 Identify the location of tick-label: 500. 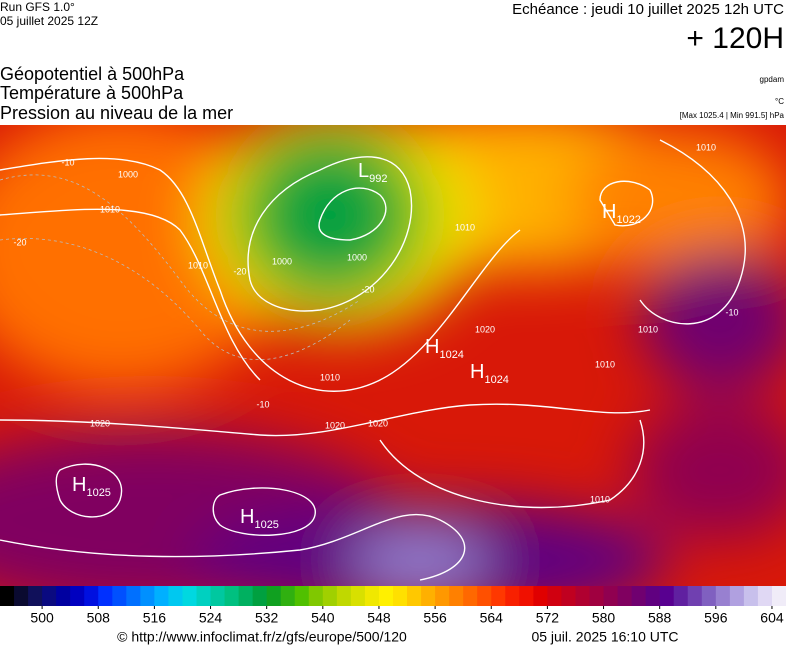
(42, 618).